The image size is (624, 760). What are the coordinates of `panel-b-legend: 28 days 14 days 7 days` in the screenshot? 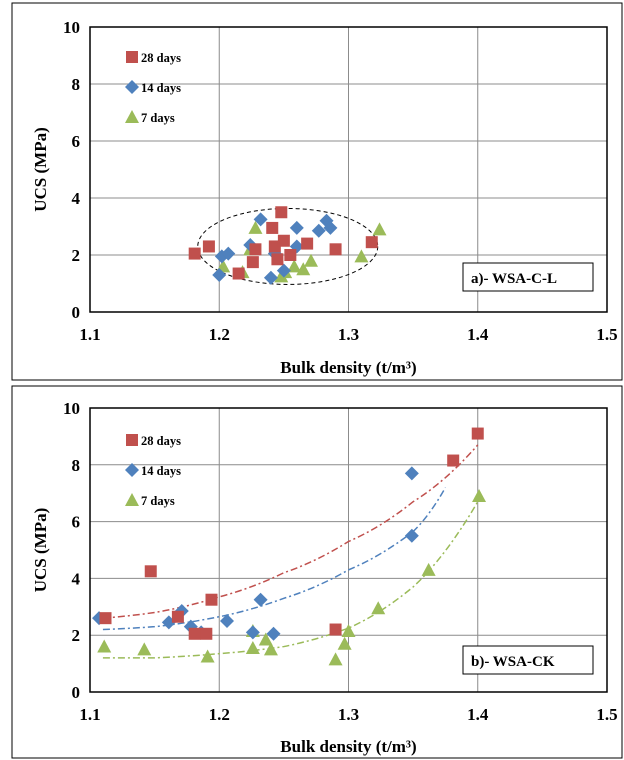 It's located at (153, 471).